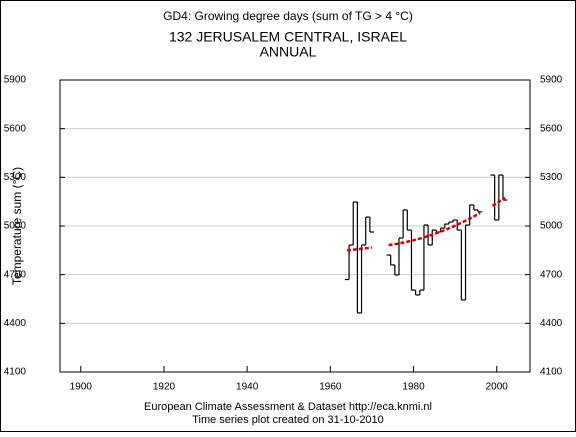 This screenshot has height=437, width=576. What do you see at coordinates (15, 128) in the screenshot?
I see `y-tick-label: 5600` at bounding box center [15, 128].